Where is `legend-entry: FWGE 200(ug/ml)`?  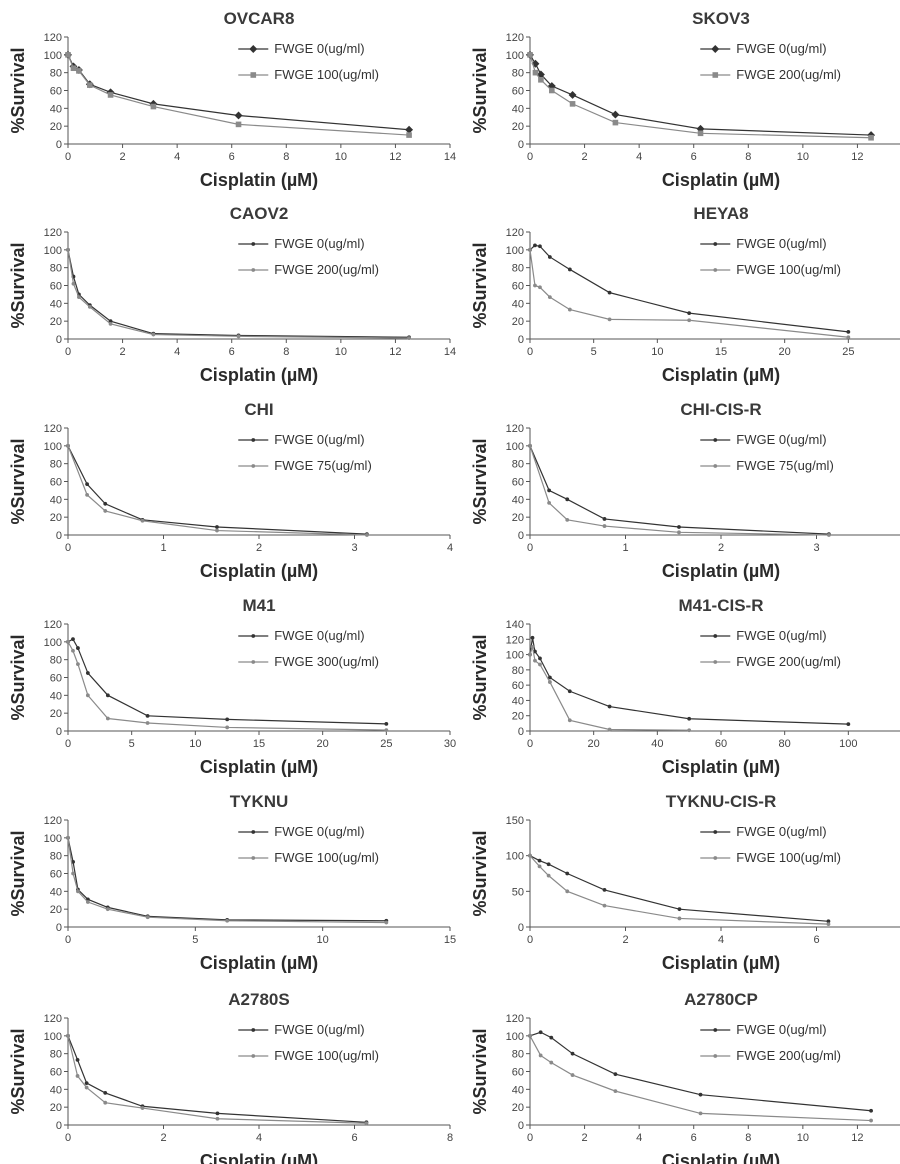
legend-entry: FWGE 200(ug/ml) is located at coordinates (788, 74).